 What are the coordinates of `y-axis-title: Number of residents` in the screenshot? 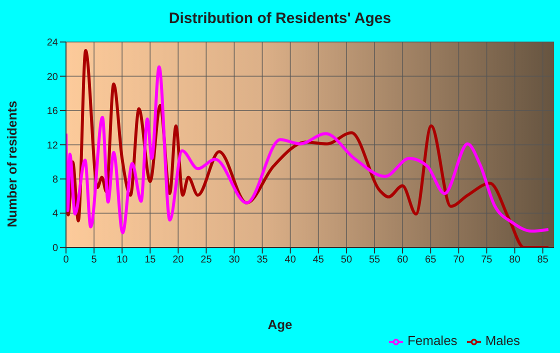 It's located at (12, 163).